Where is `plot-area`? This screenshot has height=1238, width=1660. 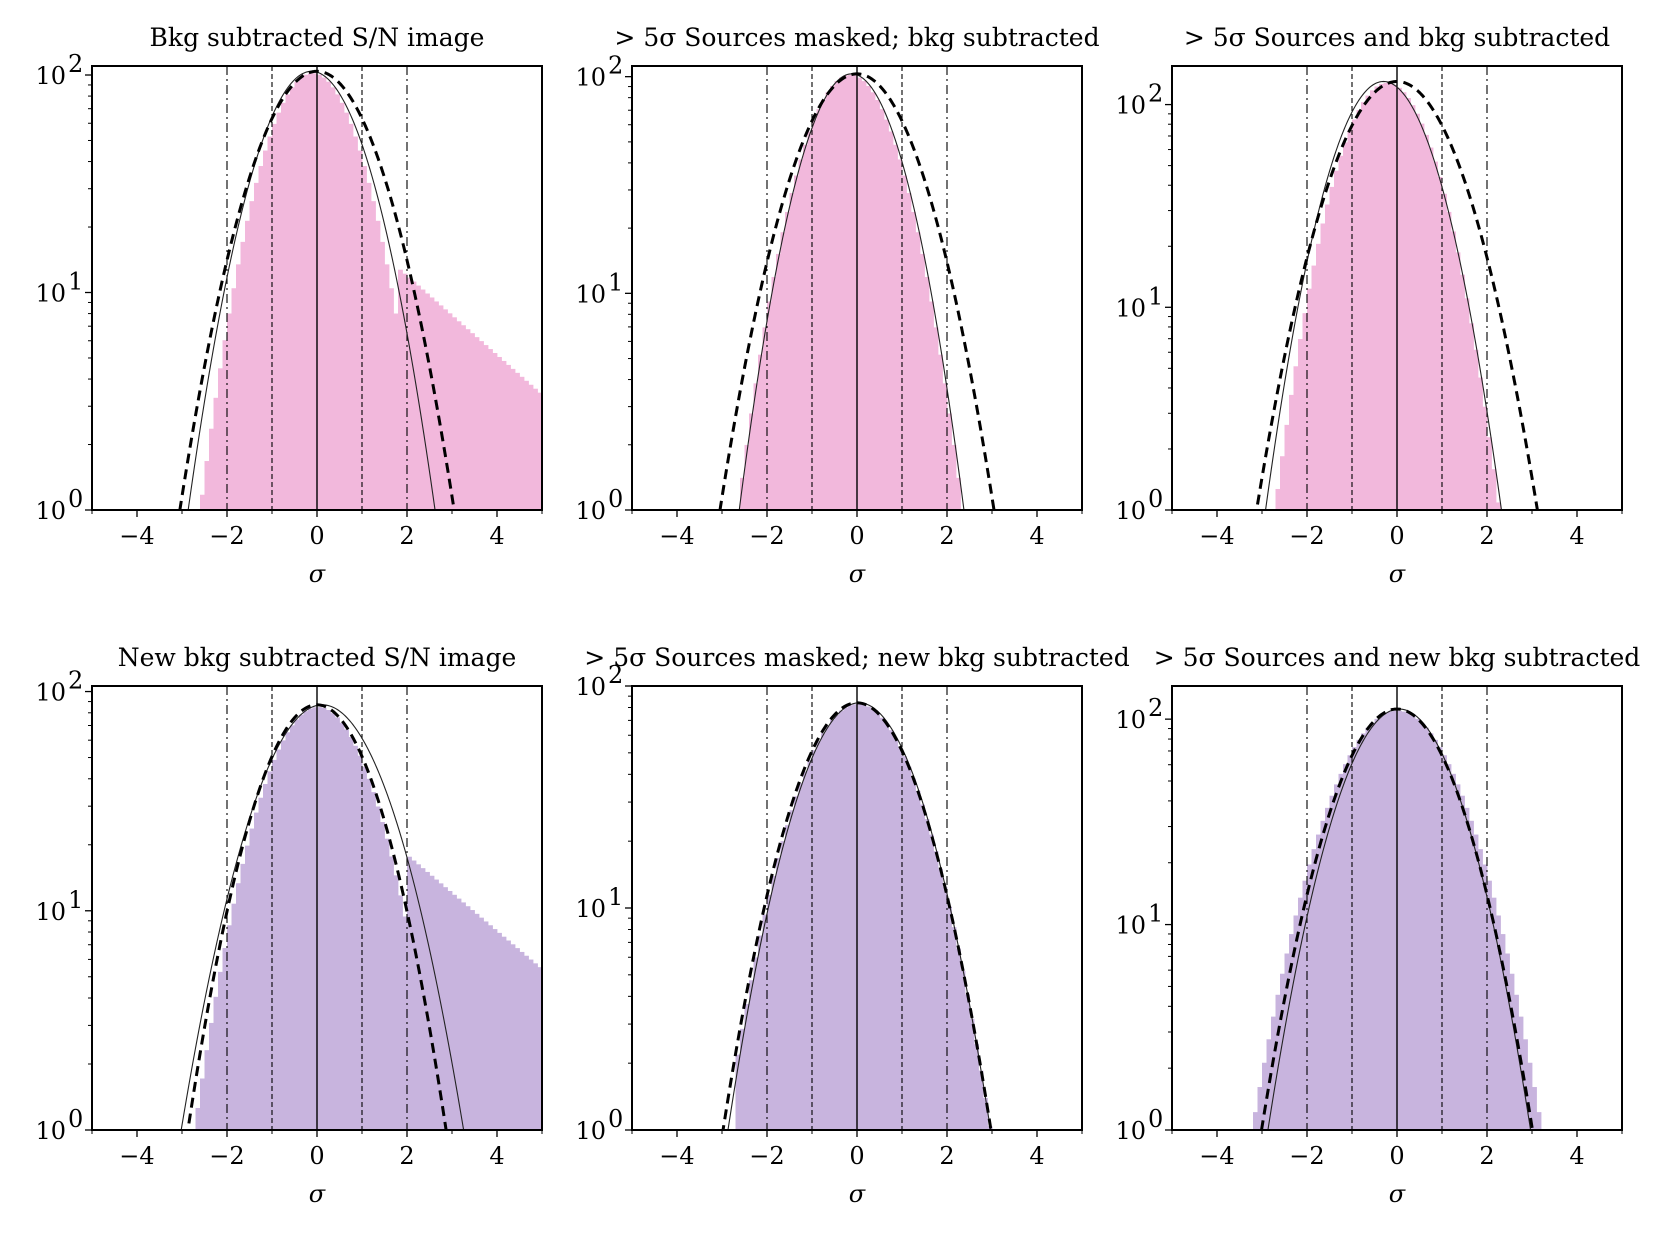 plot-area is located at coordinates (1397, 908).